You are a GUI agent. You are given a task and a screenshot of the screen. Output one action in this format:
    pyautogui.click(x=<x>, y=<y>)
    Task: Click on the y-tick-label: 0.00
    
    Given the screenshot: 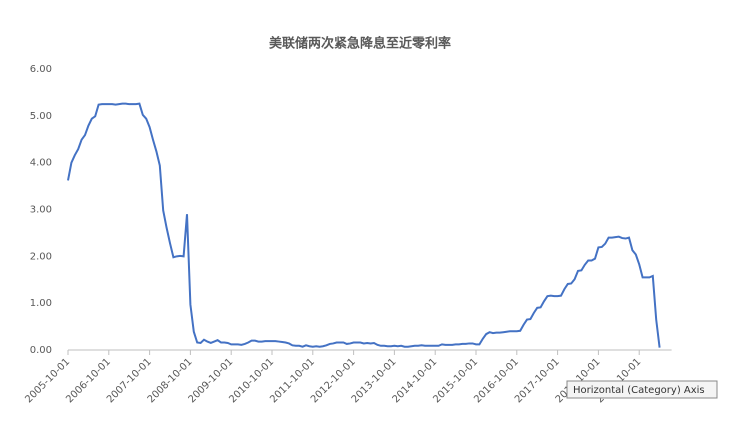 What is the action you would take?
    pyautogui.click(x=41, y=350)
    